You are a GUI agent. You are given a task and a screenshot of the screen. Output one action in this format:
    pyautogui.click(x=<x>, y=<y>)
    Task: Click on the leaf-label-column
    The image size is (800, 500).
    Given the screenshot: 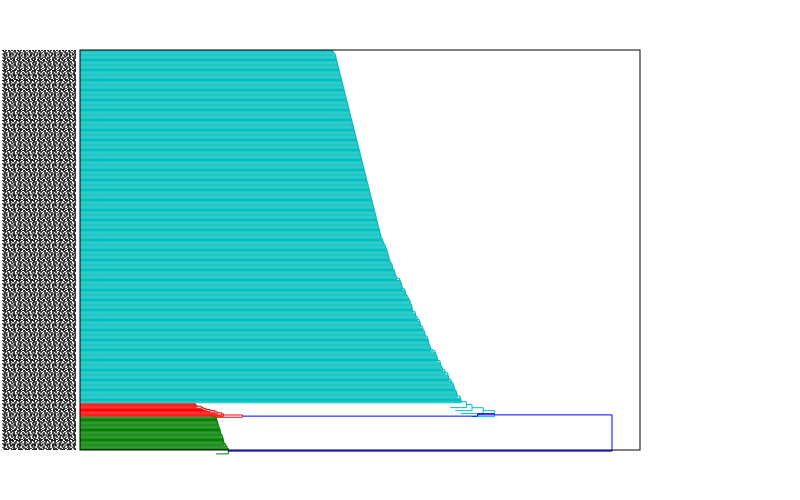 What is the action you would take?
    pyautogui.click(x=39, y=250)
    